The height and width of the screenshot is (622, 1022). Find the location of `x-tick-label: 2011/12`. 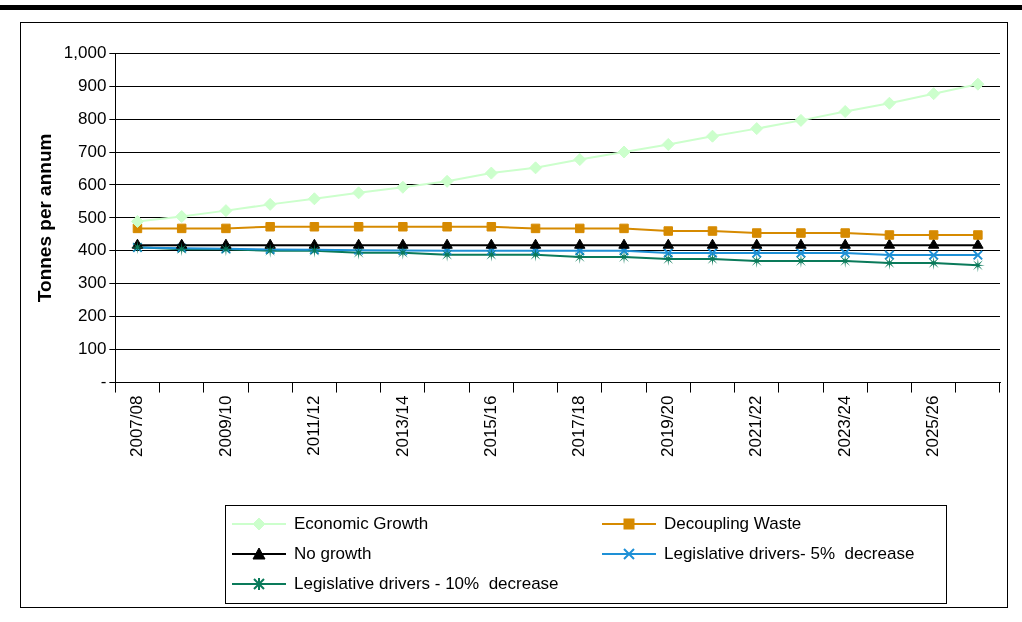

x-tick-label: 2011/12 is located at coordinates (314, 425).